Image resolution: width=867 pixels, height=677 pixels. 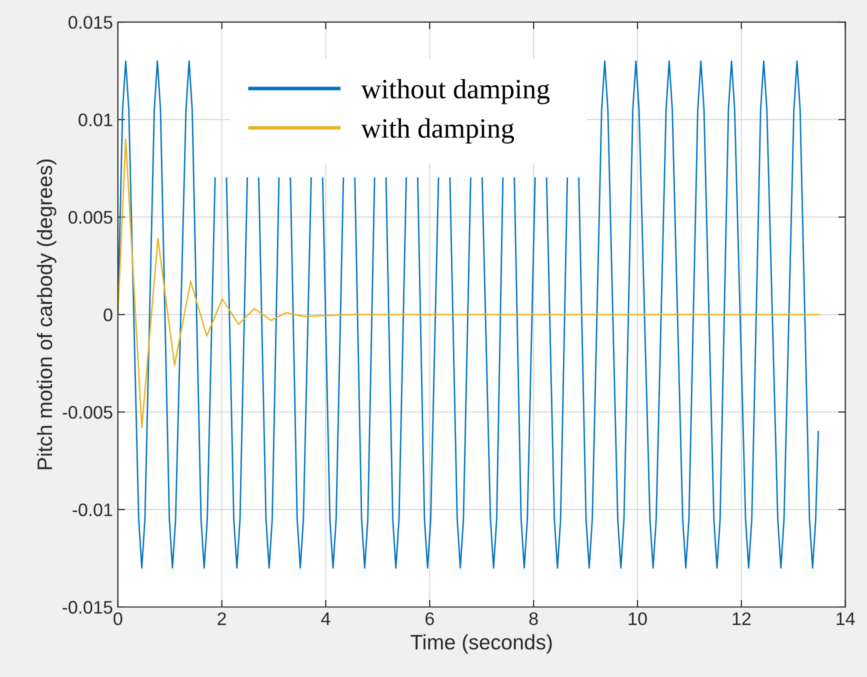 I want to click on x-tick-label: 12, so click(x=741, y=618).